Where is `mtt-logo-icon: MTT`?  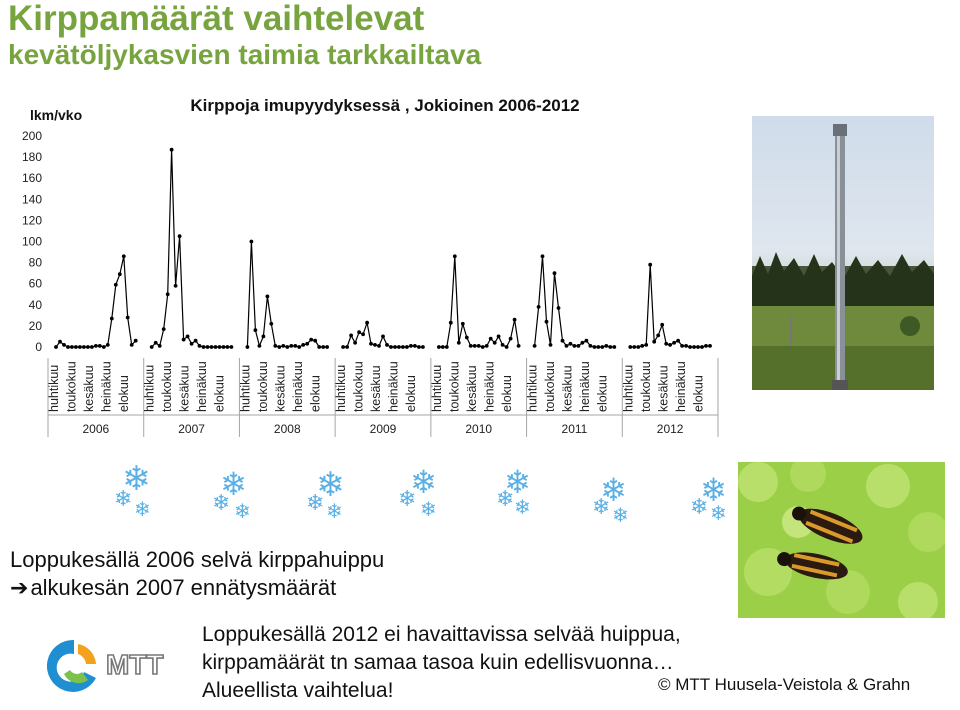 mtt-logo-icon: MTT is located at coordinates (105, 665).